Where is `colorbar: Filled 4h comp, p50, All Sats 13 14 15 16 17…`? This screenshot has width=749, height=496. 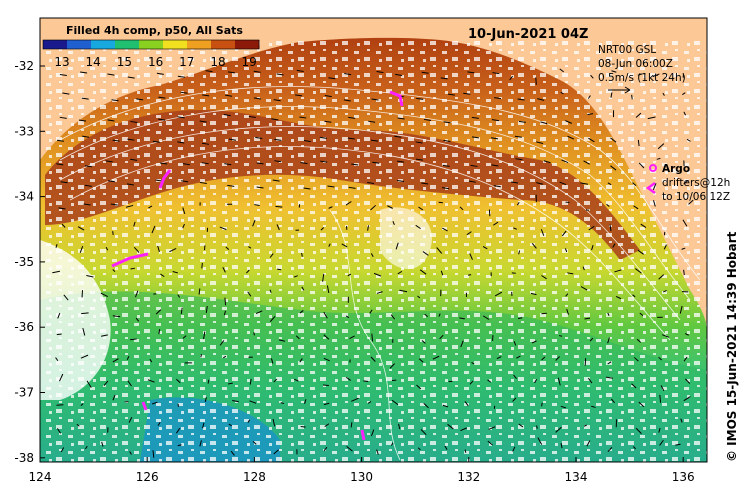
colorbar: Filled 4h comp, p50, All Sats 13 14 15 16 17… is located at coordinates (151, 46).